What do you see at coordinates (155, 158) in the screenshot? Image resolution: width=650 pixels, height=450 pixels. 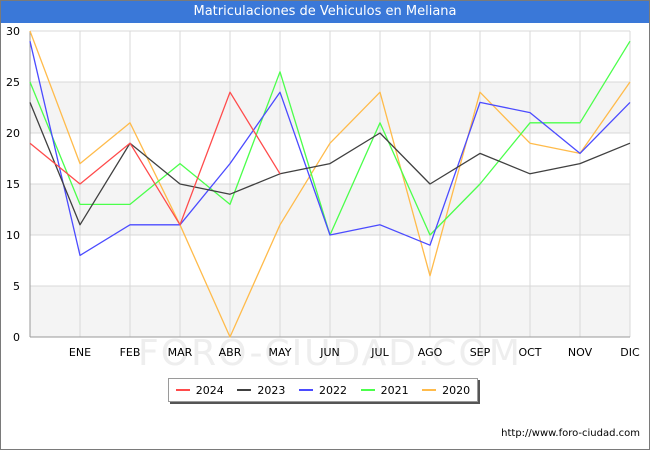 I see `series-line-2024` at bounding box center [155, 158].